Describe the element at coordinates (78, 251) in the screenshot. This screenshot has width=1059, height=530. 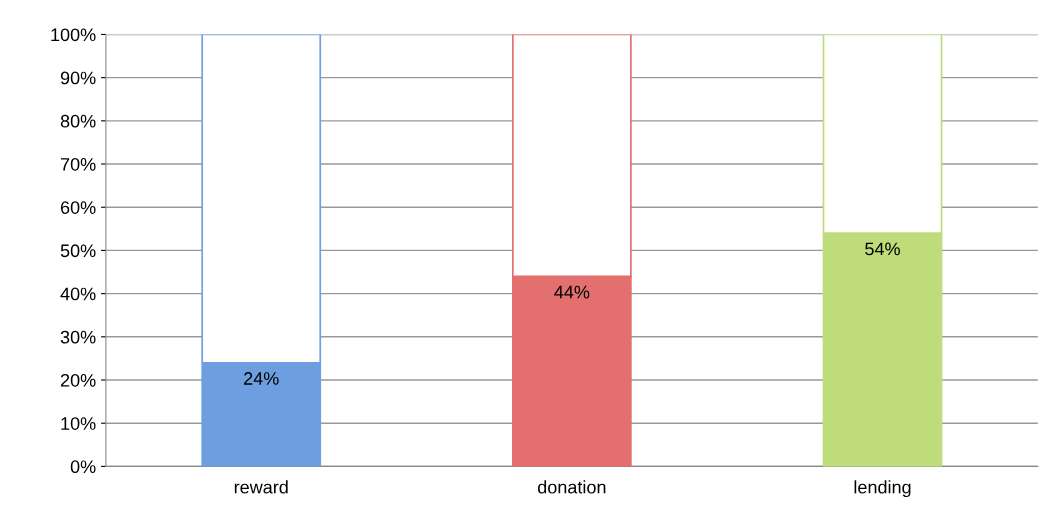
I see `y-tick-label: 50%` at that location.